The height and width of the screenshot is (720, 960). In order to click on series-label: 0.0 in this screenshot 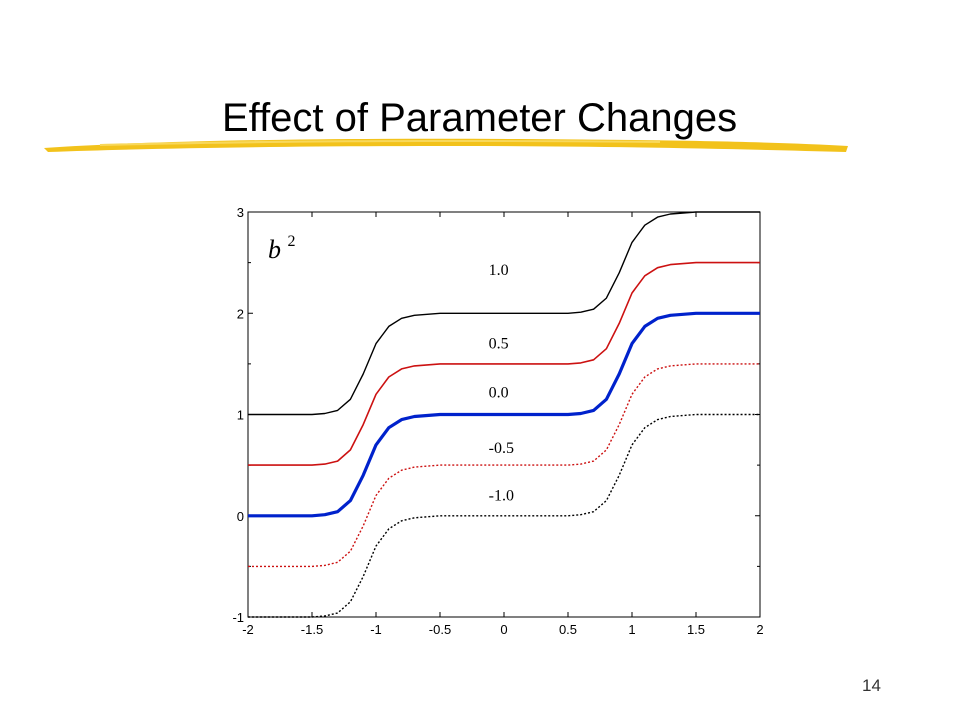, I will do `click(499, 392)`.